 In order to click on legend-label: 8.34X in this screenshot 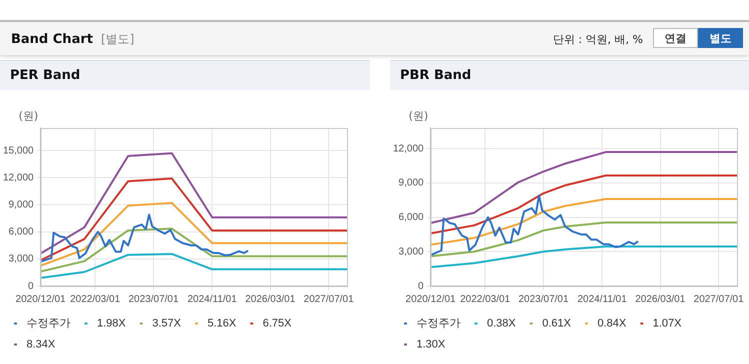, I will do `click(41, 344)`.